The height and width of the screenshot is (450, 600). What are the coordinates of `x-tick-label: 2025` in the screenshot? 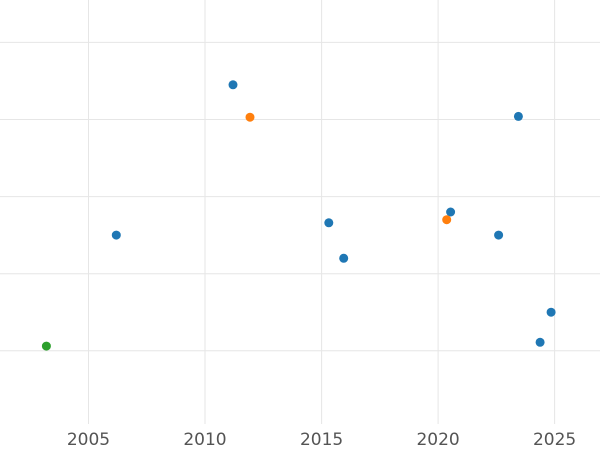 It's located at (554, 440).